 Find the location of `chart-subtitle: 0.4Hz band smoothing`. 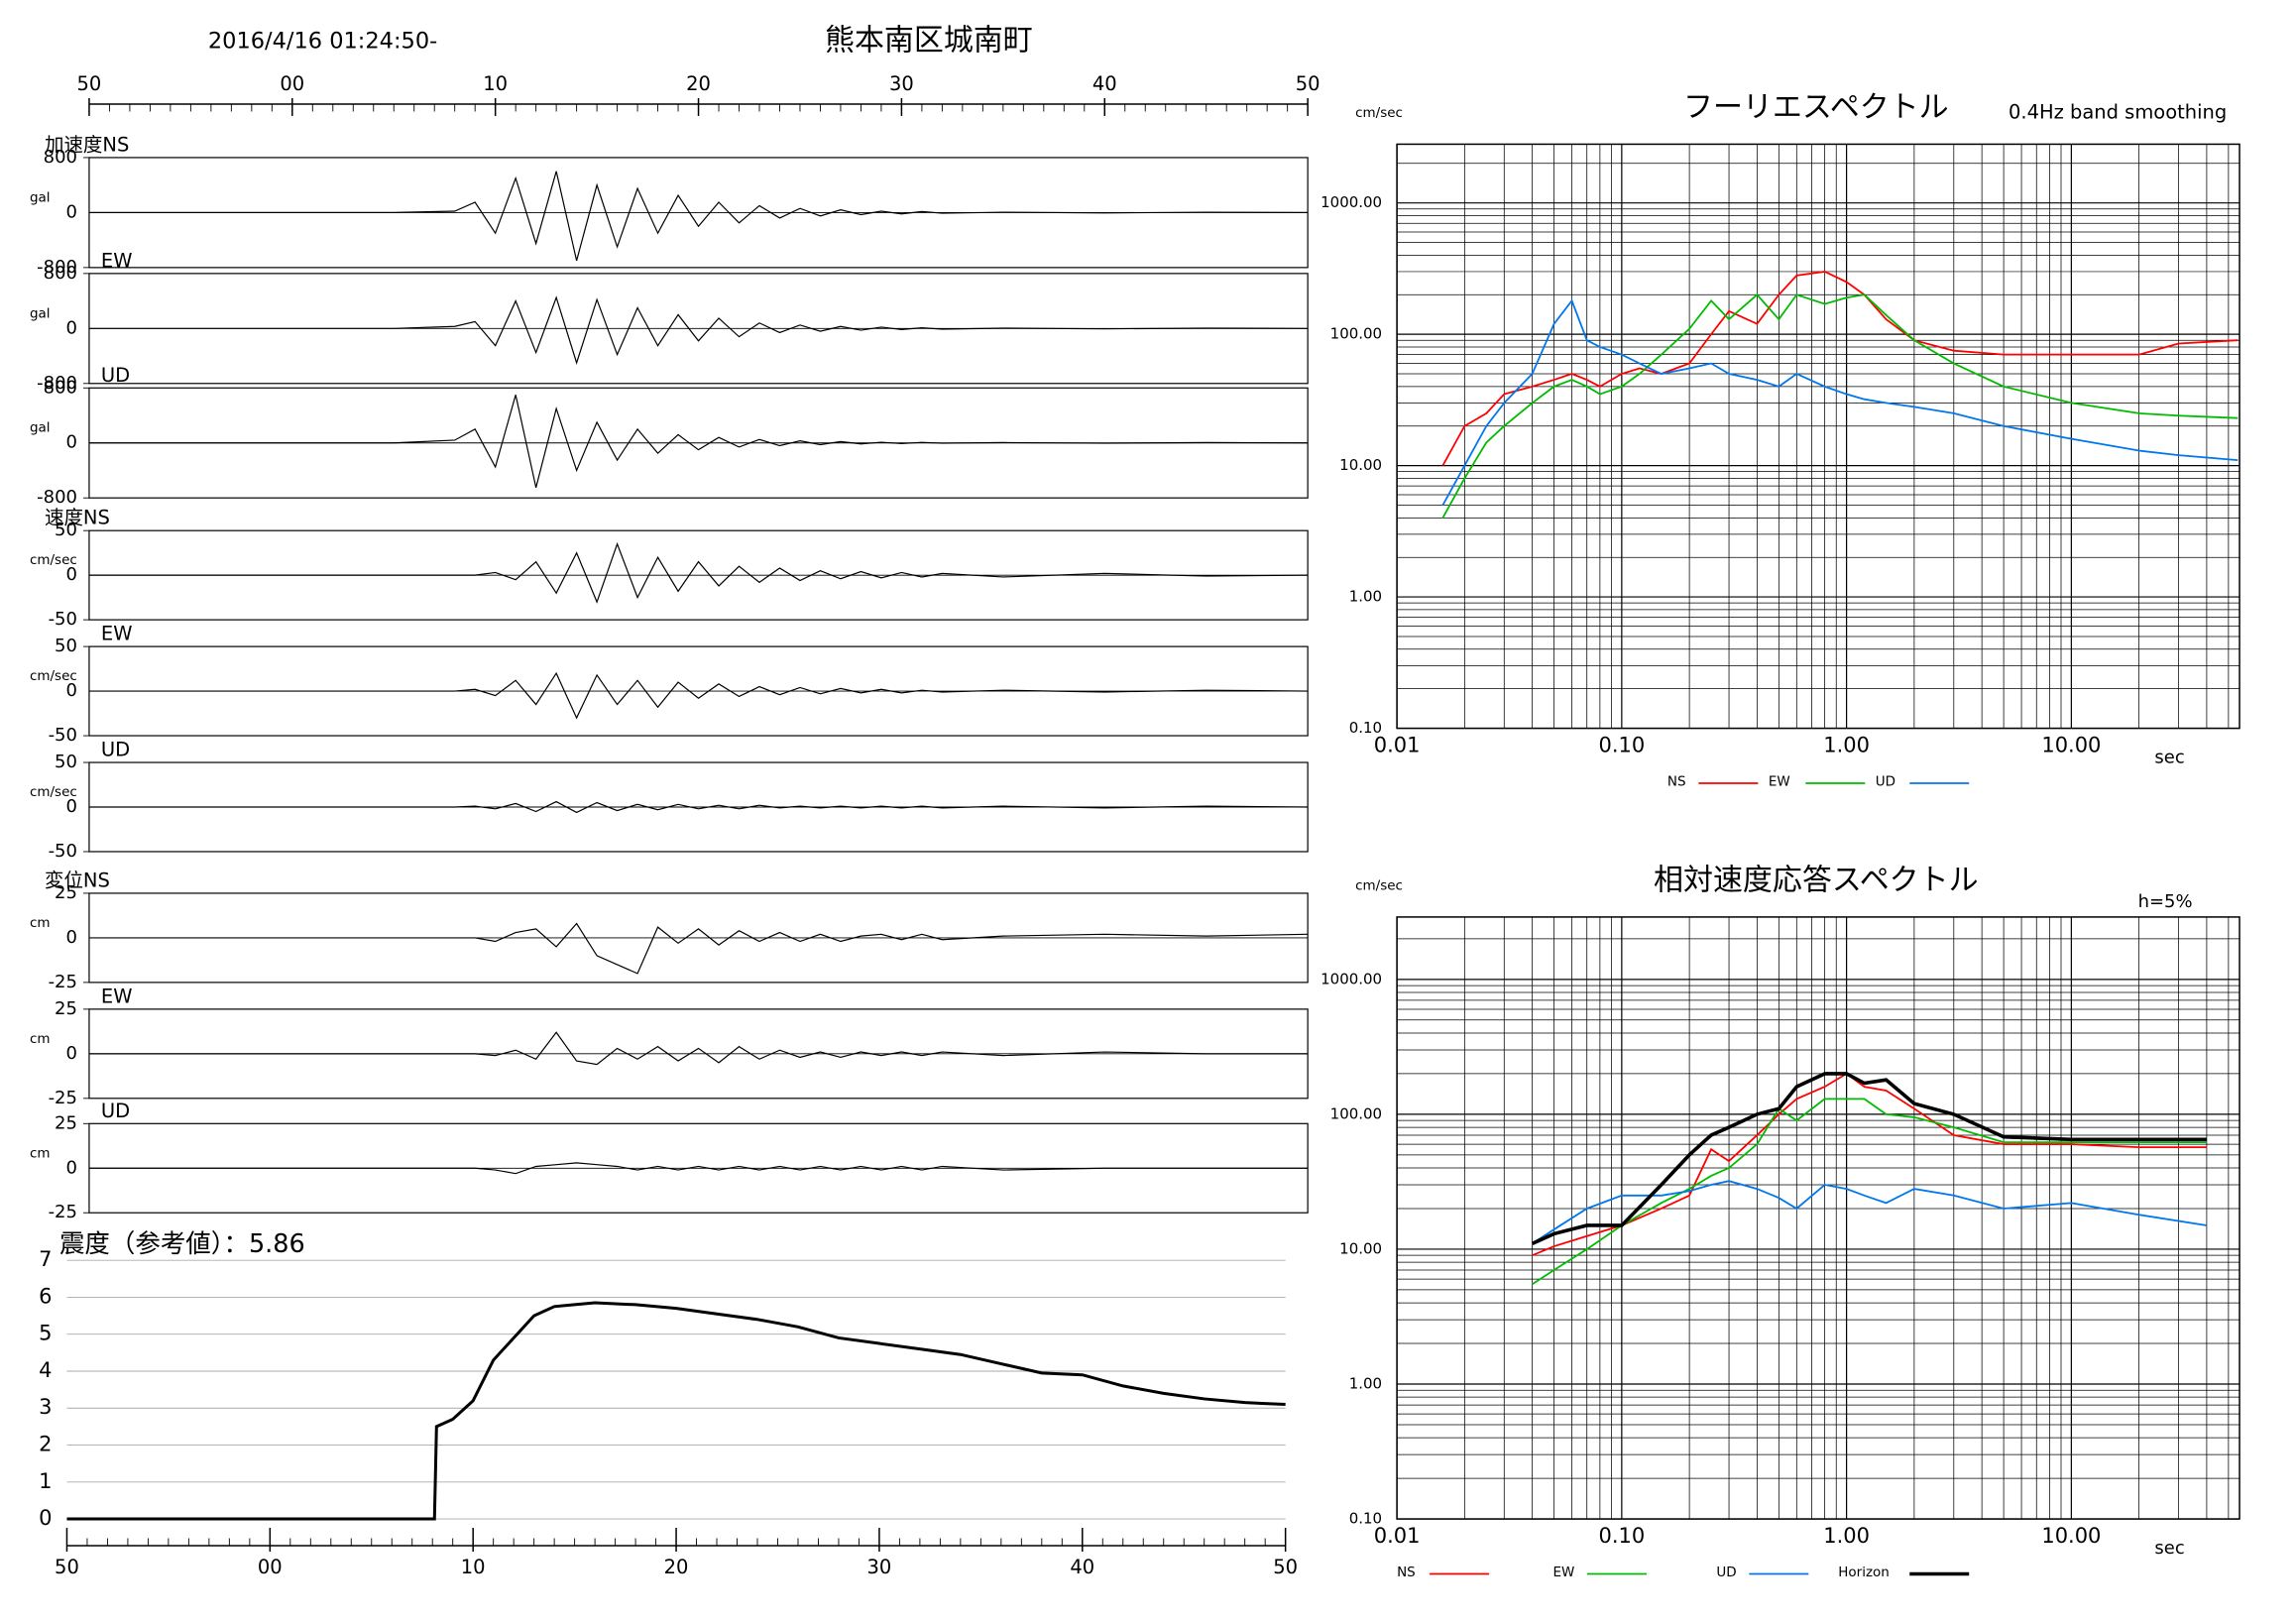

chart-subtitle: 0.4Hz band smoothing is located at coordinates (2118, 111).